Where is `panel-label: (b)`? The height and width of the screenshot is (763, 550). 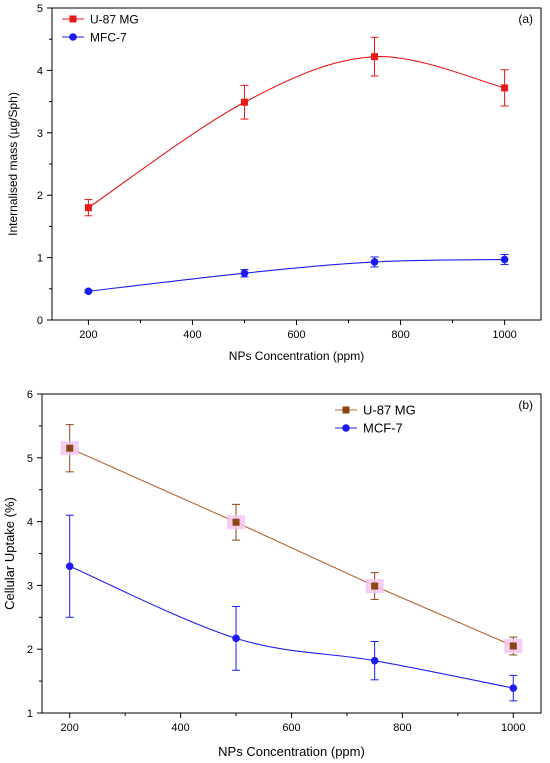
panel-label: (b) is located at coordinates (525, 405).